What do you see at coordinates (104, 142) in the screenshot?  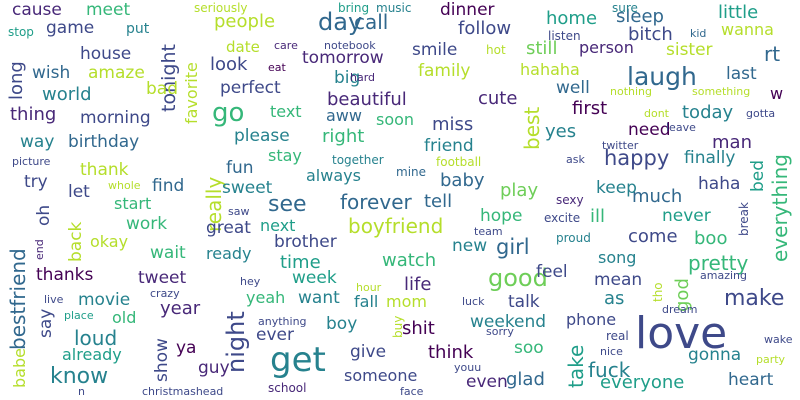 I see `word: birthday` at bounding box center [104, 142].